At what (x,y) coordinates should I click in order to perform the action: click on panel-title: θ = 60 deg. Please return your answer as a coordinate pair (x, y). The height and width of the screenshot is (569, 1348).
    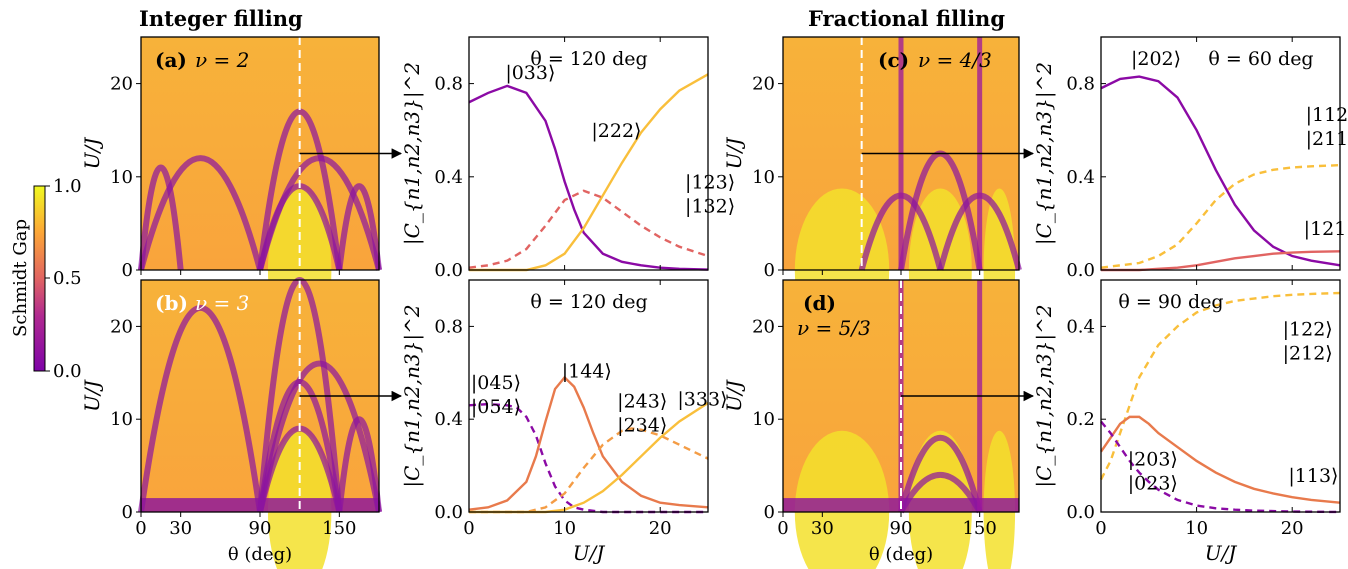
    Looking at the image, I should click on (1260, 59).